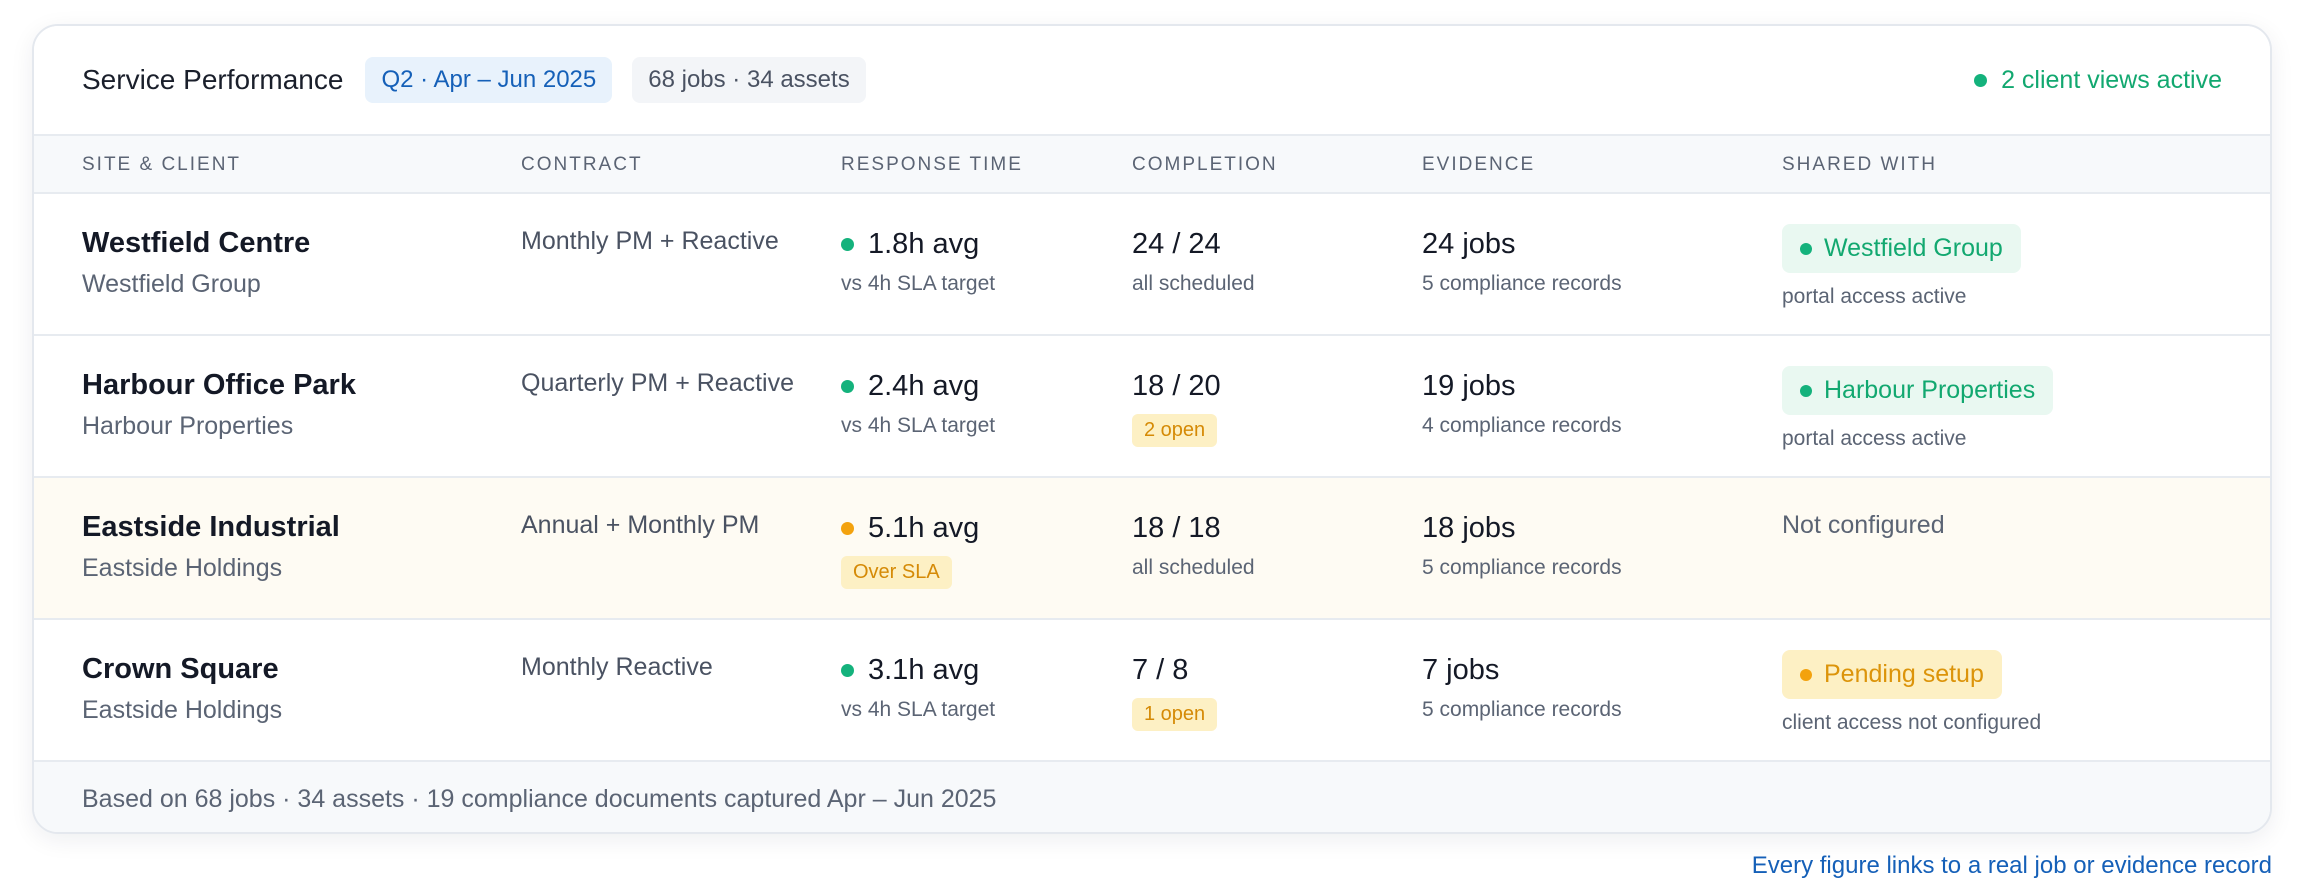 This screenshot has height=886, width=2304. Describe the element at coordinates (180, 669) in the screenshot. I see `site-name: Crown Square` at that location.